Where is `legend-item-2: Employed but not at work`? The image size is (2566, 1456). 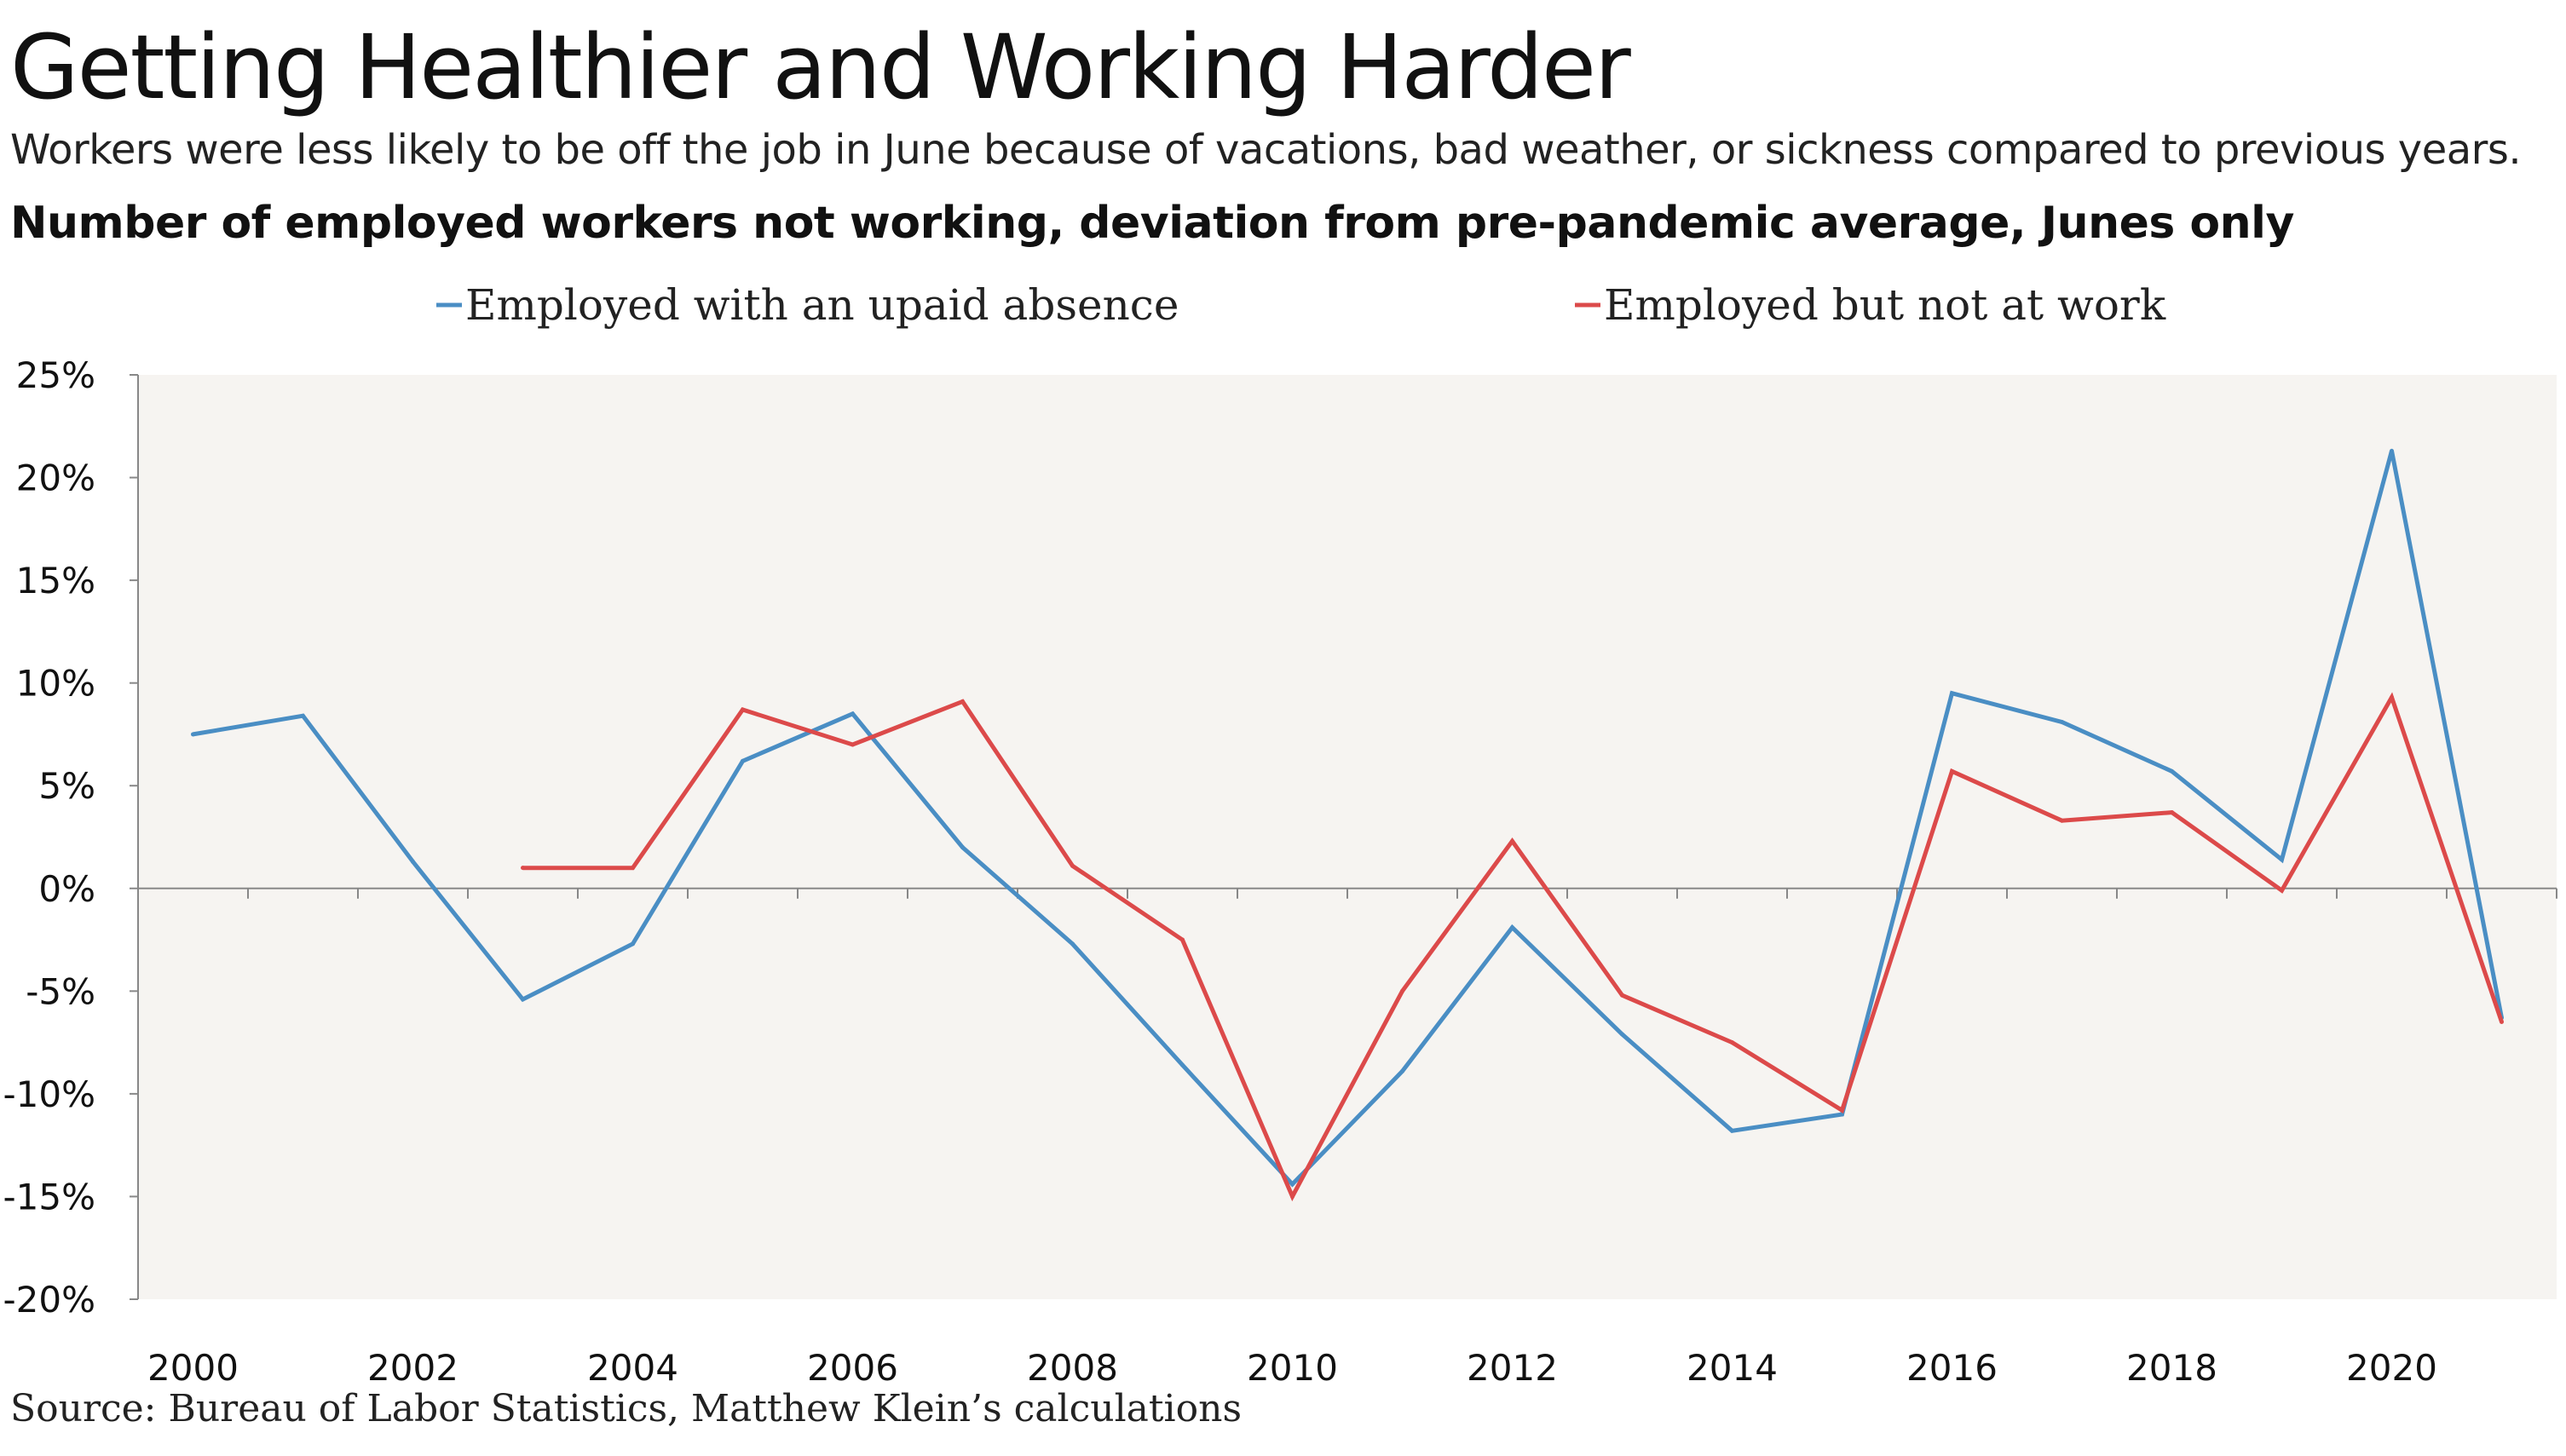
legend-item-2: Employed but not at work is located at coordinates (1870, 305).